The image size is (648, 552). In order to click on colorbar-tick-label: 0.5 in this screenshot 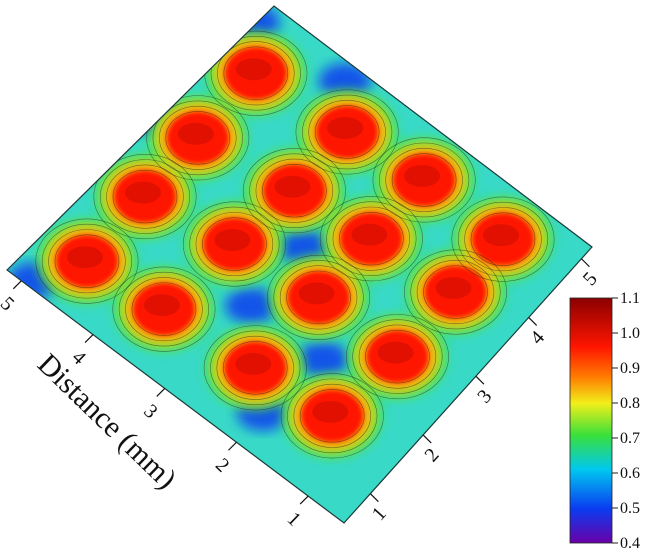, I will do `click(630, 508)`.